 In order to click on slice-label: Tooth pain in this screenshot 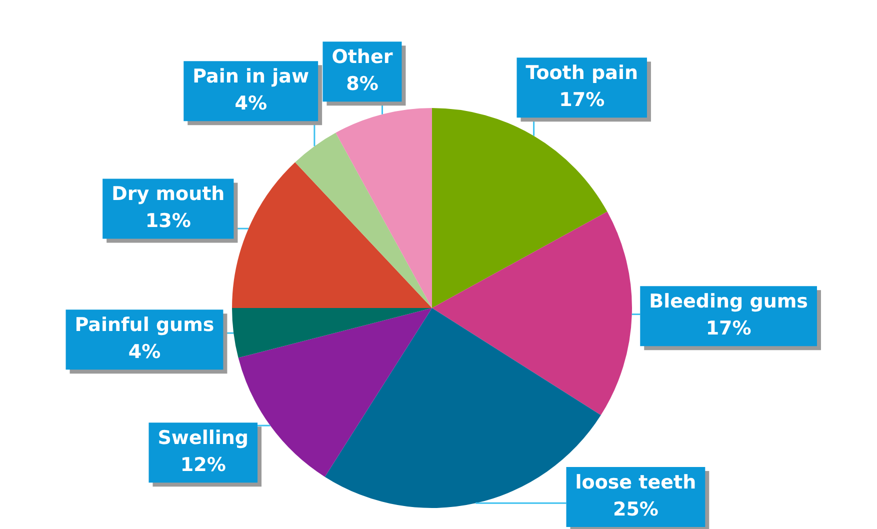, I will do `click(582, 73)`.